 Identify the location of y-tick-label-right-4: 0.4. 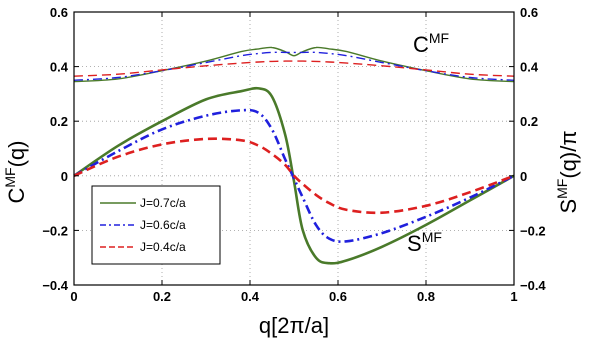
(529, 67).